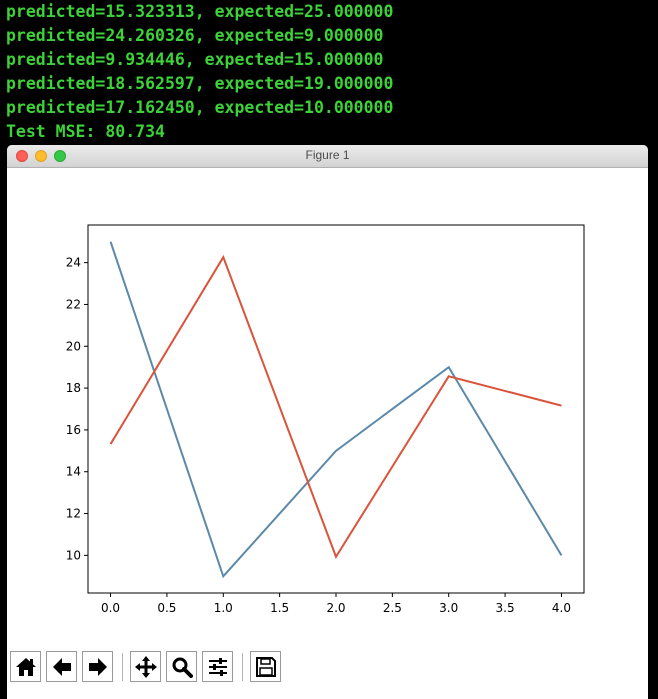  I want to click on zoom-icon, so click(182, 667).